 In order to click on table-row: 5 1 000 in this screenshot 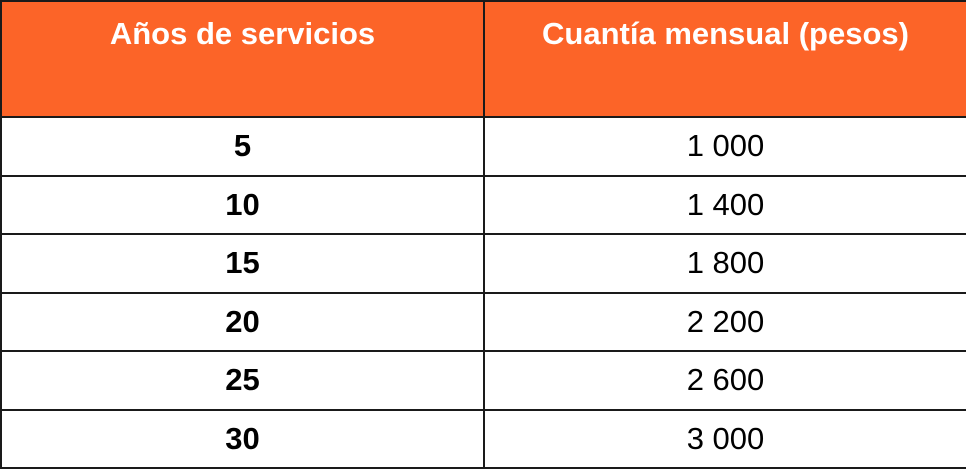, I will do `click(483, 146)`.